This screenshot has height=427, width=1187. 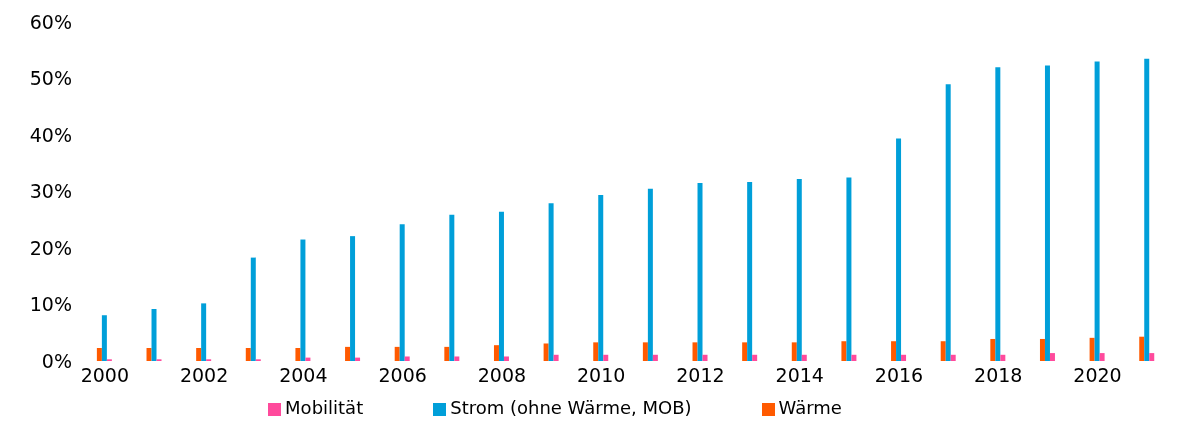 I want to click on y-tick-label: 40%, so click(x=50, y=134).